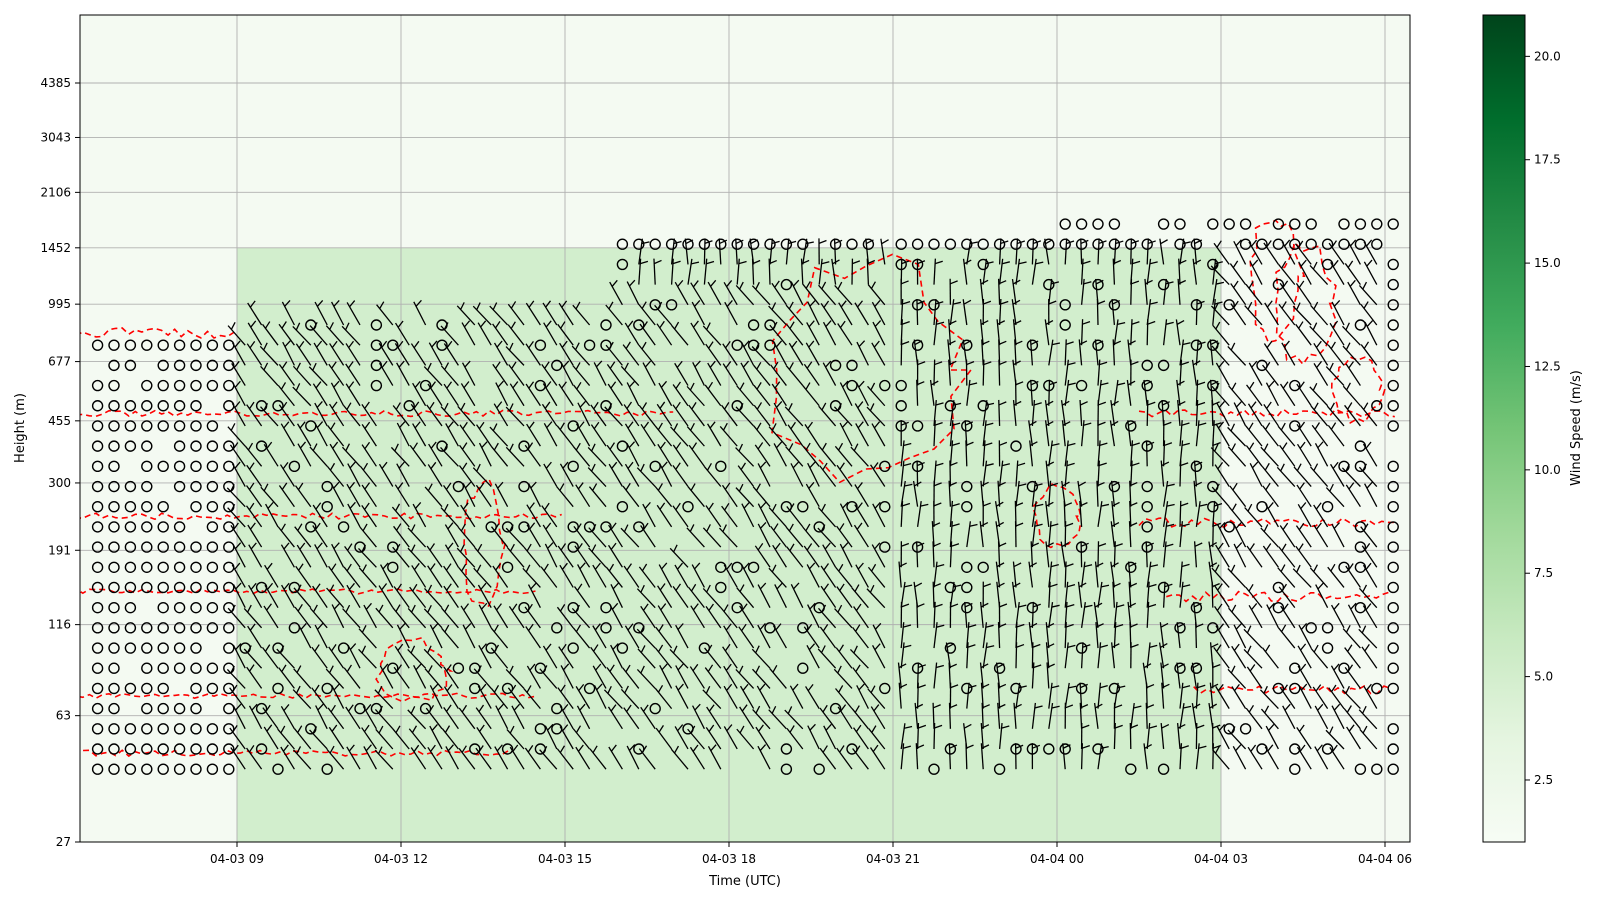  I want to click on colorbar-ticks: 2.5 5.0 7.5 10.0 12.5 15.0 17.5 20.0, so click(1543, 418).